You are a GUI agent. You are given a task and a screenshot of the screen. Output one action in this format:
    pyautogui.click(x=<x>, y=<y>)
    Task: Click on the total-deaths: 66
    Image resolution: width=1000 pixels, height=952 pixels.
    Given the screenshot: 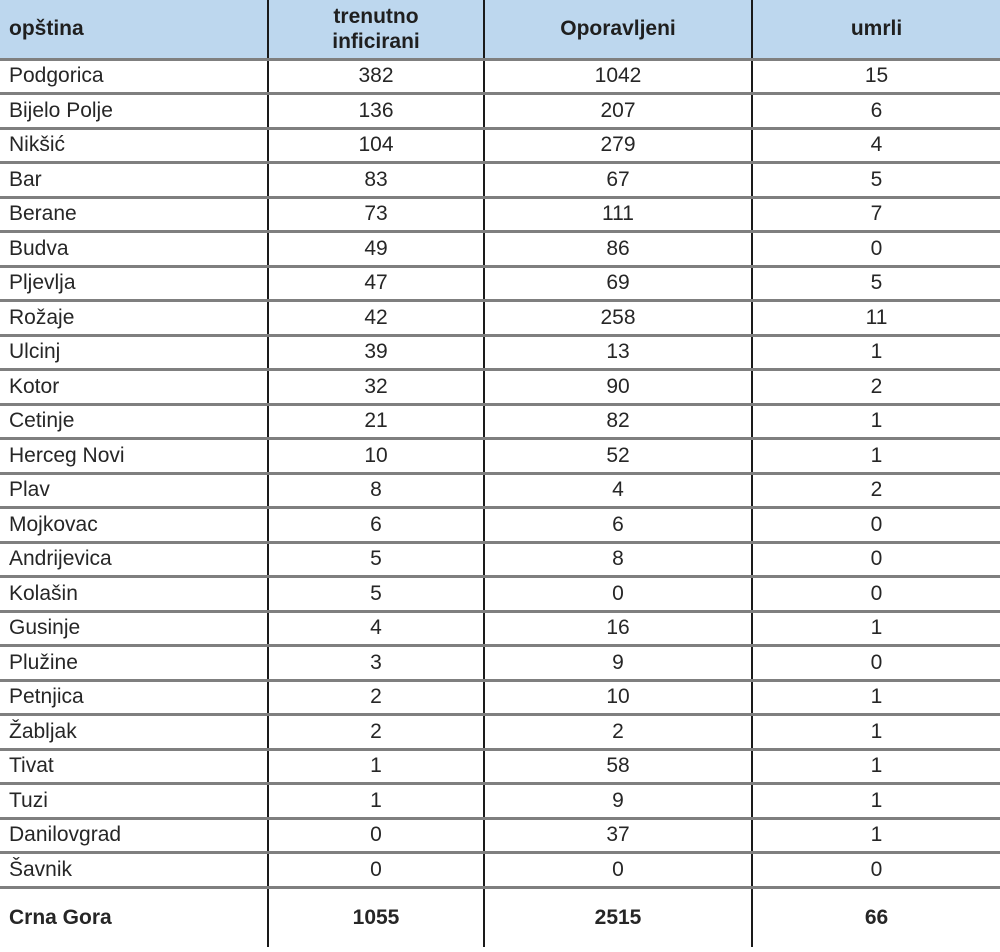 What is the action you would take?
    pyautogui.click(x=876, y=917)
    